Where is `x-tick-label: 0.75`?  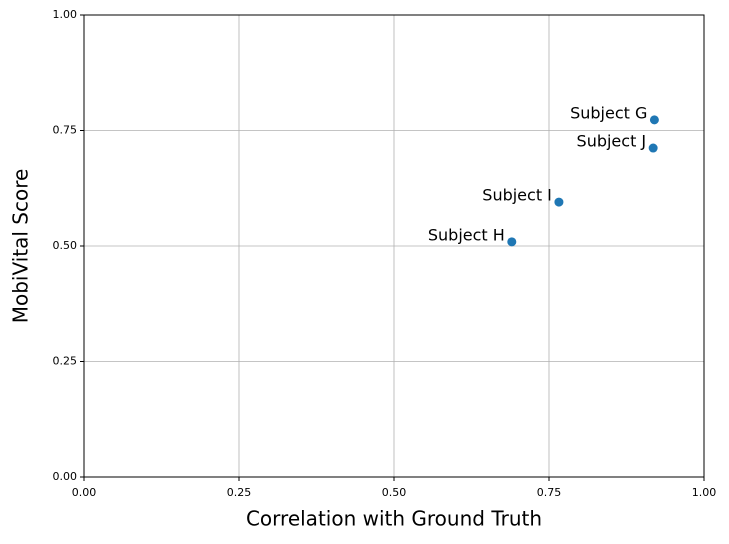 x-tick-label: 0.75 is located at coordinates (549, 492).